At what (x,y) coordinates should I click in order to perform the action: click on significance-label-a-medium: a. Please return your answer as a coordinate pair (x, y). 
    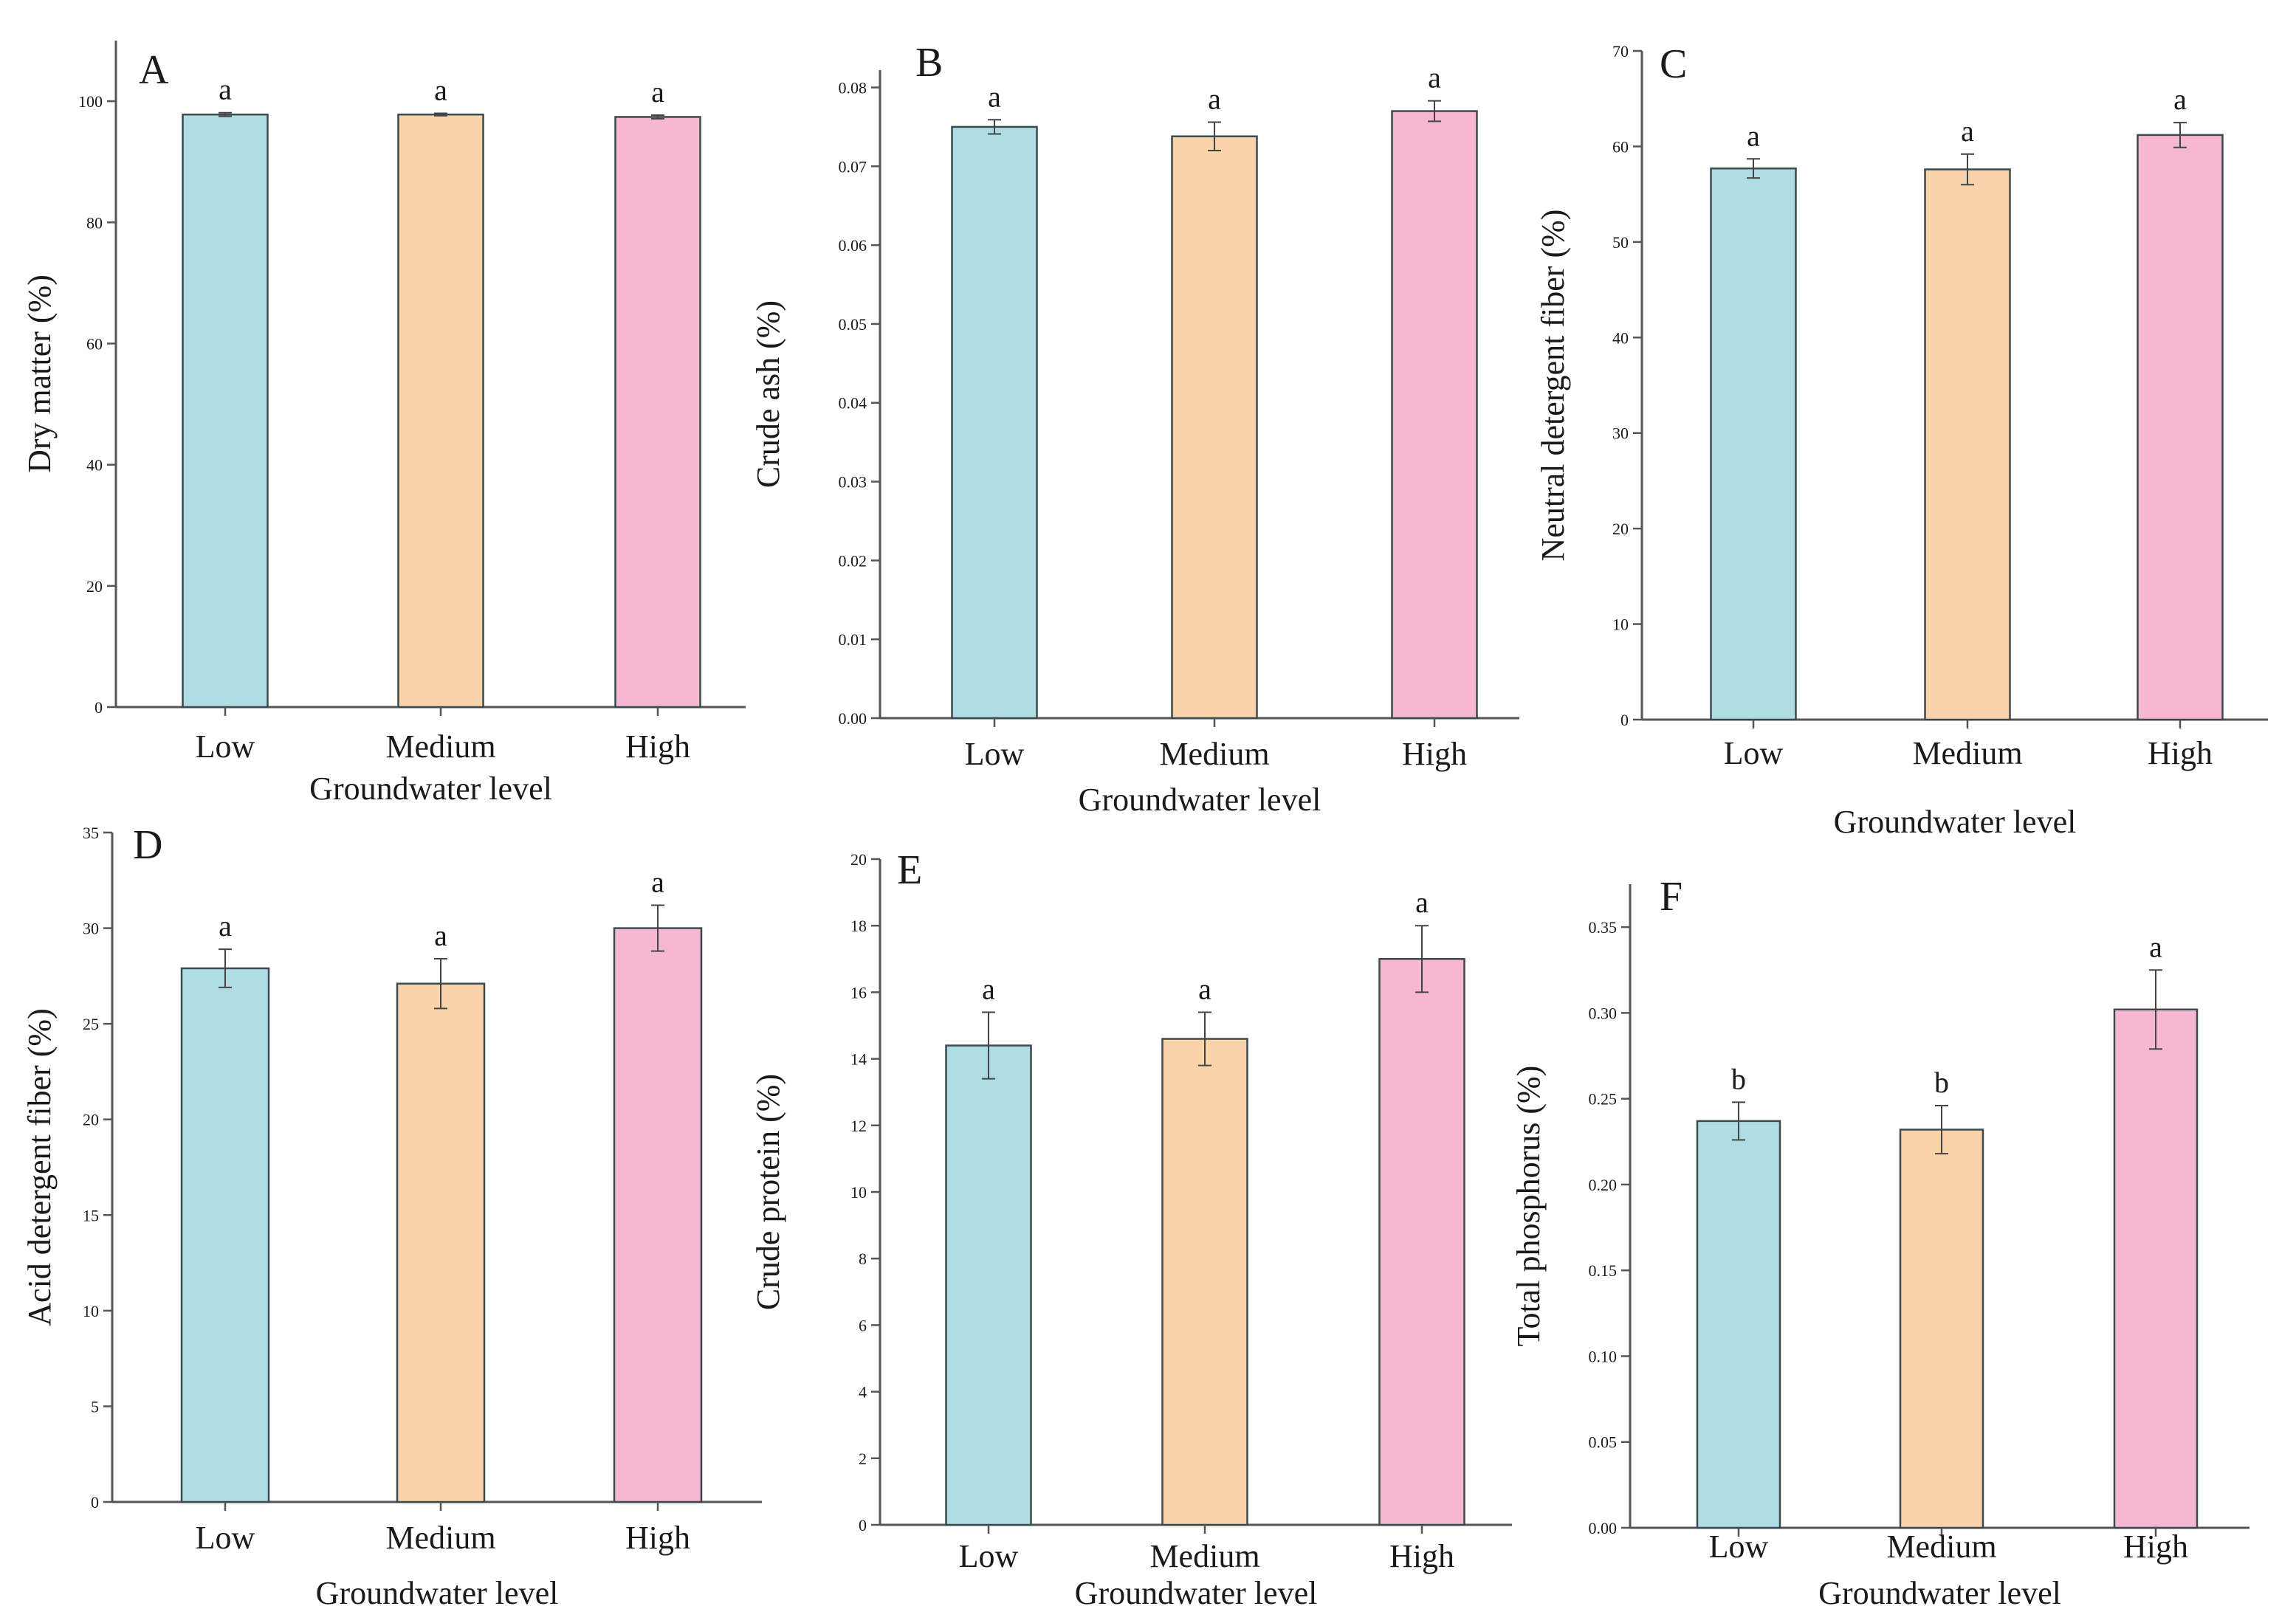
    Looking at the image, I should click on (441, 90).